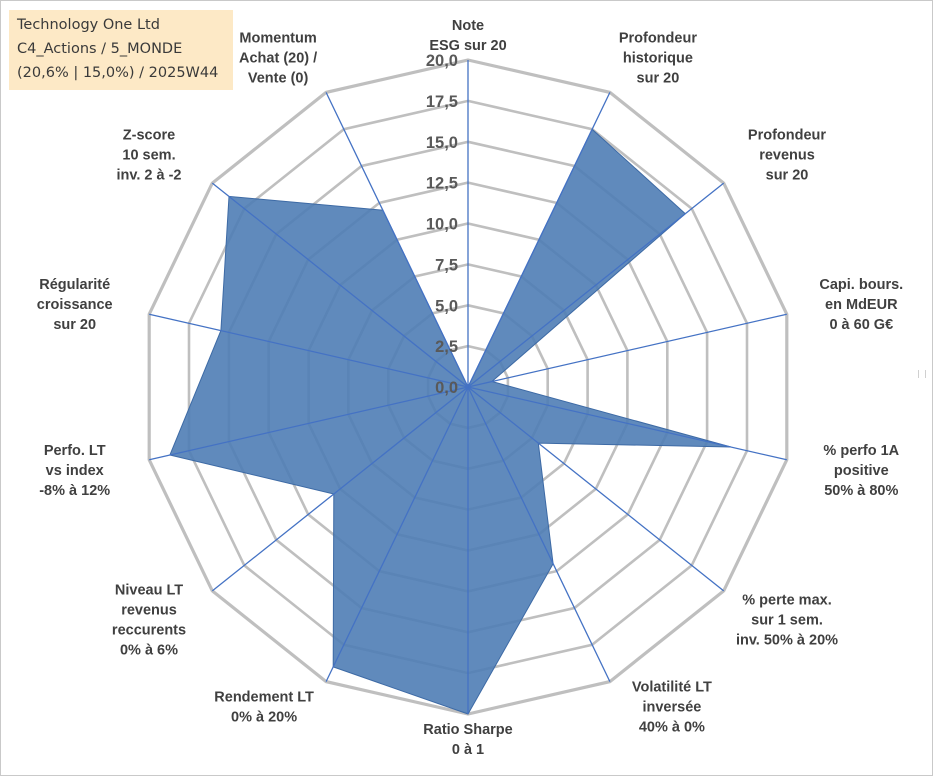  I want to click on radar-tick-labels: 0,0 2,5 5,0 7,5 10,0 12,5 15,0 17,5 20,0, so click(442, 224).